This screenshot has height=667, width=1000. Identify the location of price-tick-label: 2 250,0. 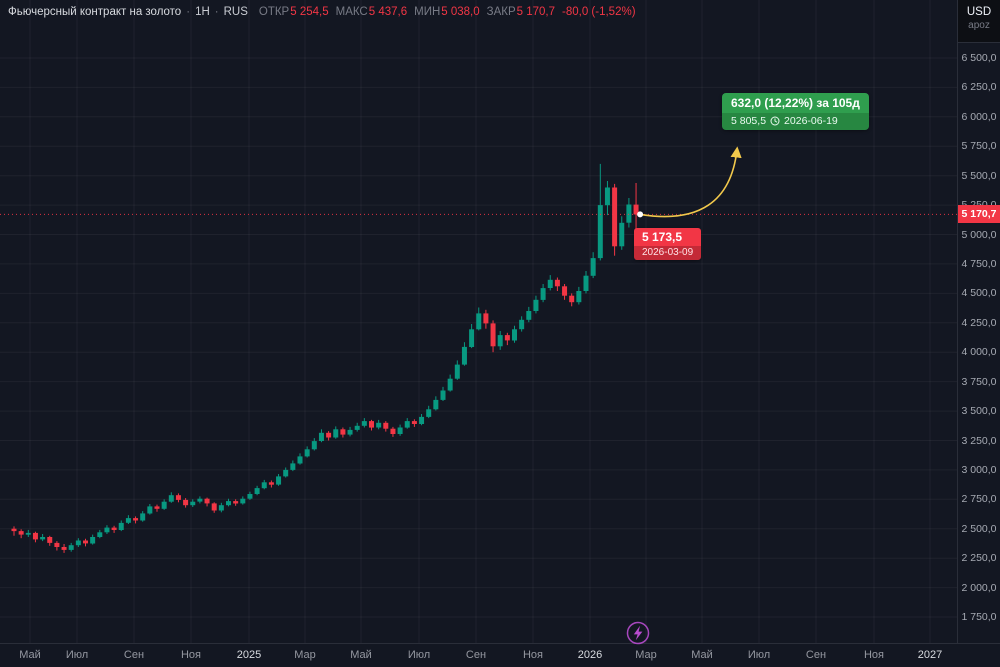
(979, 558).